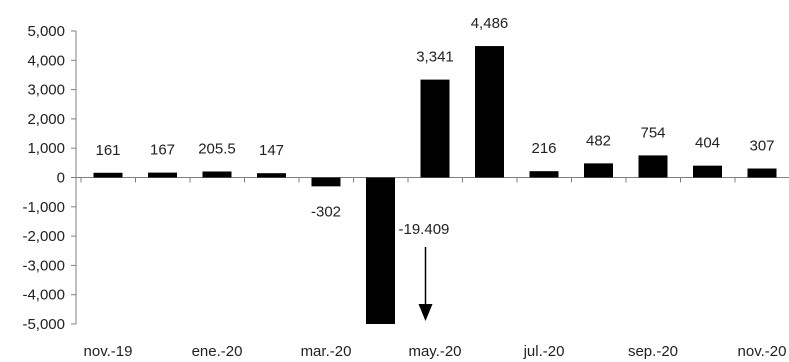  I want to click on data-label: 482, so click(598, 140).